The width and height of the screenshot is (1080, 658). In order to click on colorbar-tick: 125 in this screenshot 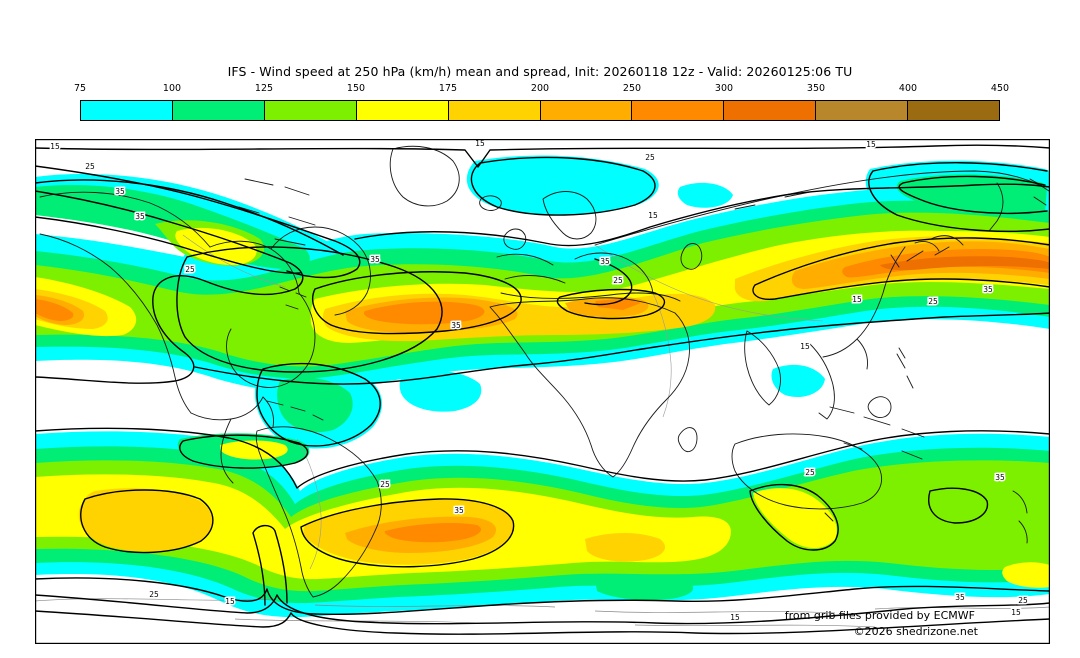, I will do `click(264, 88)`.